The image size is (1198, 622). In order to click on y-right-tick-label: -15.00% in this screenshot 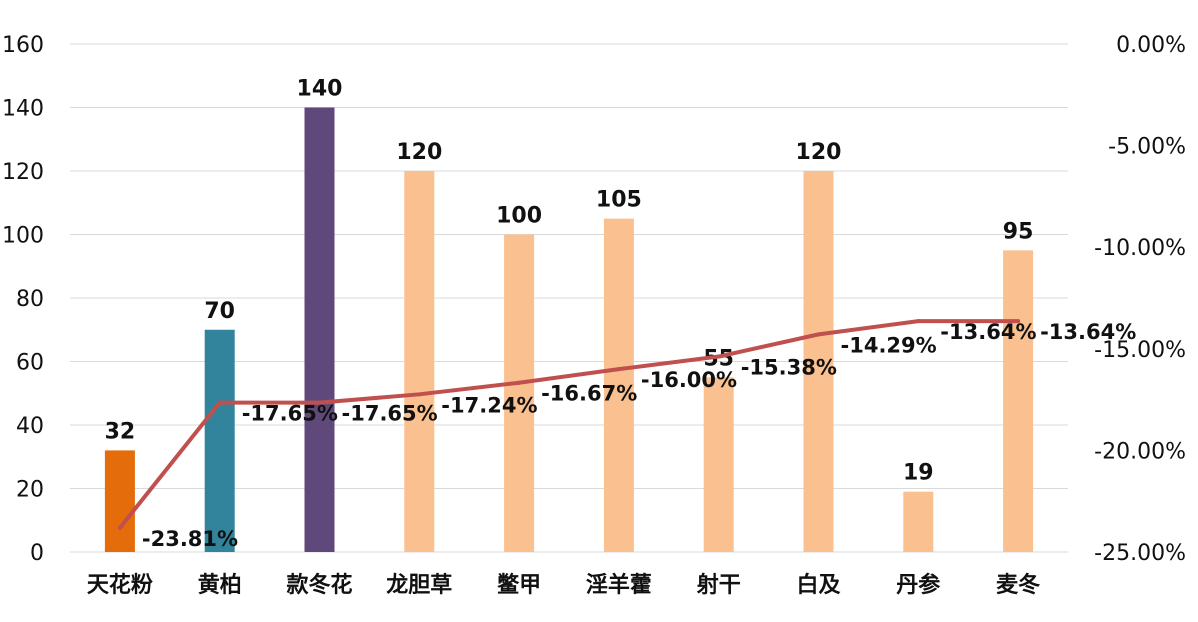, I will do `click(1140, 350)`.